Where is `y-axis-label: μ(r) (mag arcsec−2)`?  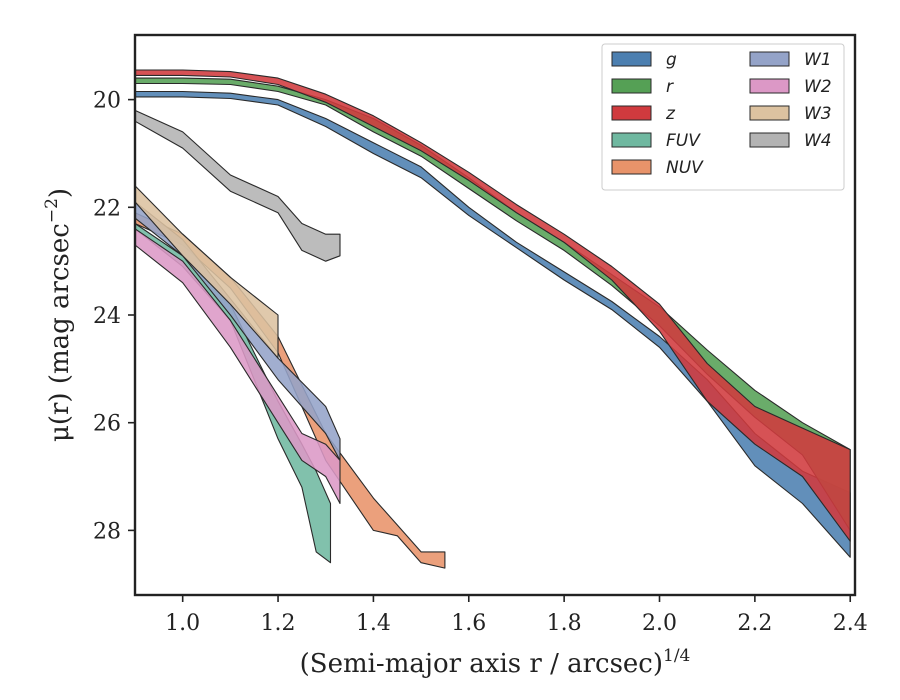 y-axis-label: μ(r) (mag arcsec−2) is located at coordinates (58, 315).